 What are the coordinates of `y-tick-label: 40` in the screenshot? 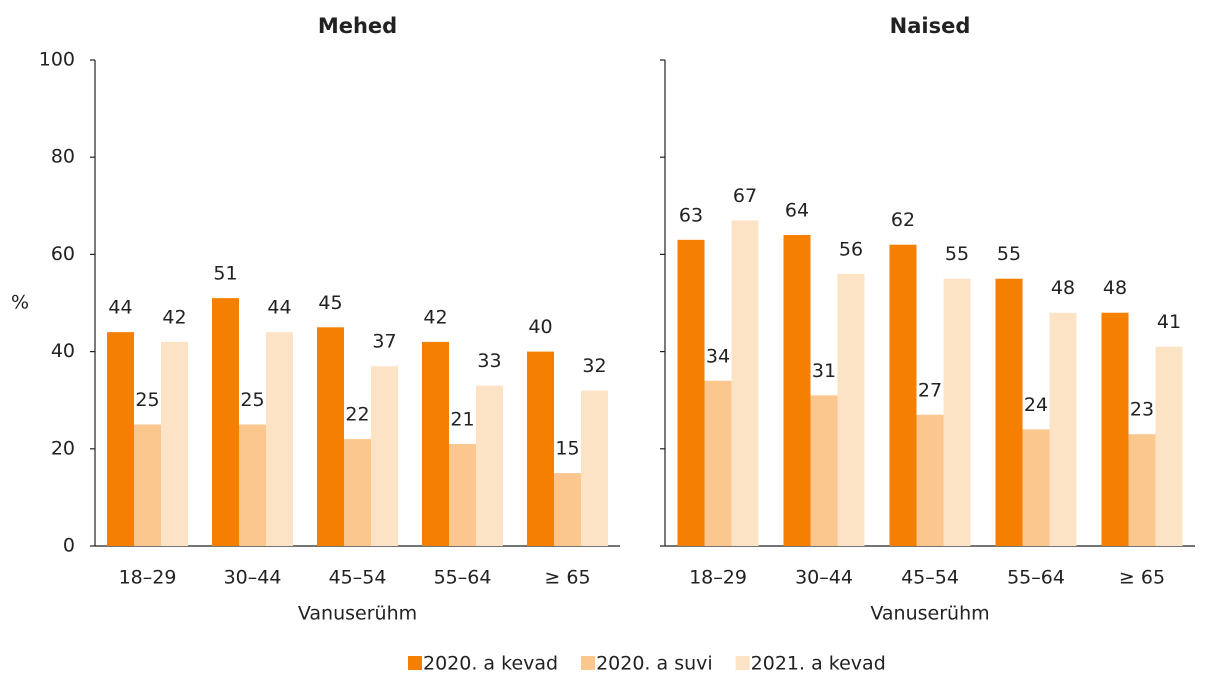 It's located at (63, 351).